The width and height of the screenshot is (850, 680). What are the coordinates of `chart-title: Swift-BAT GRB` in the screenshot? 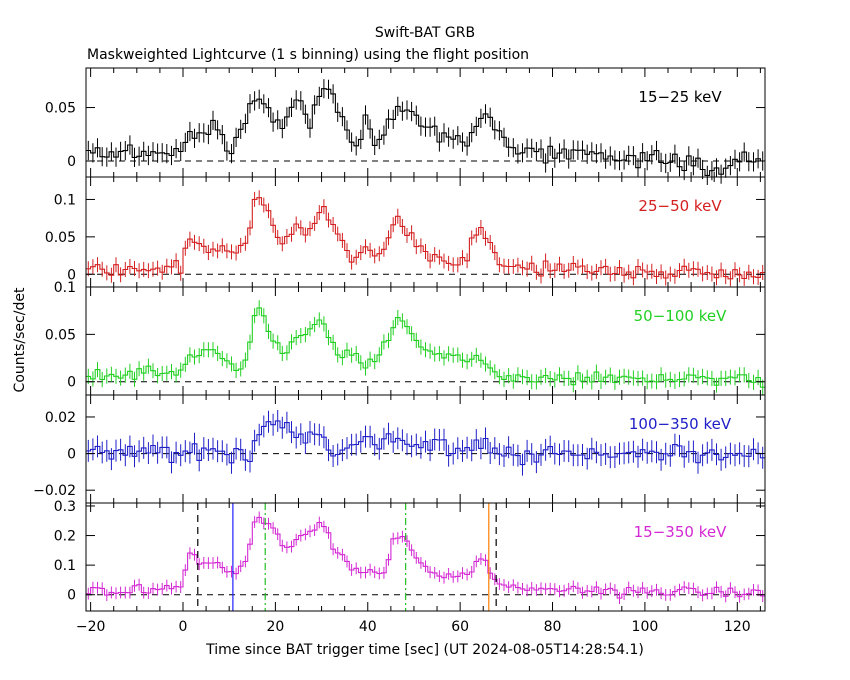 It's located at (425, 33).